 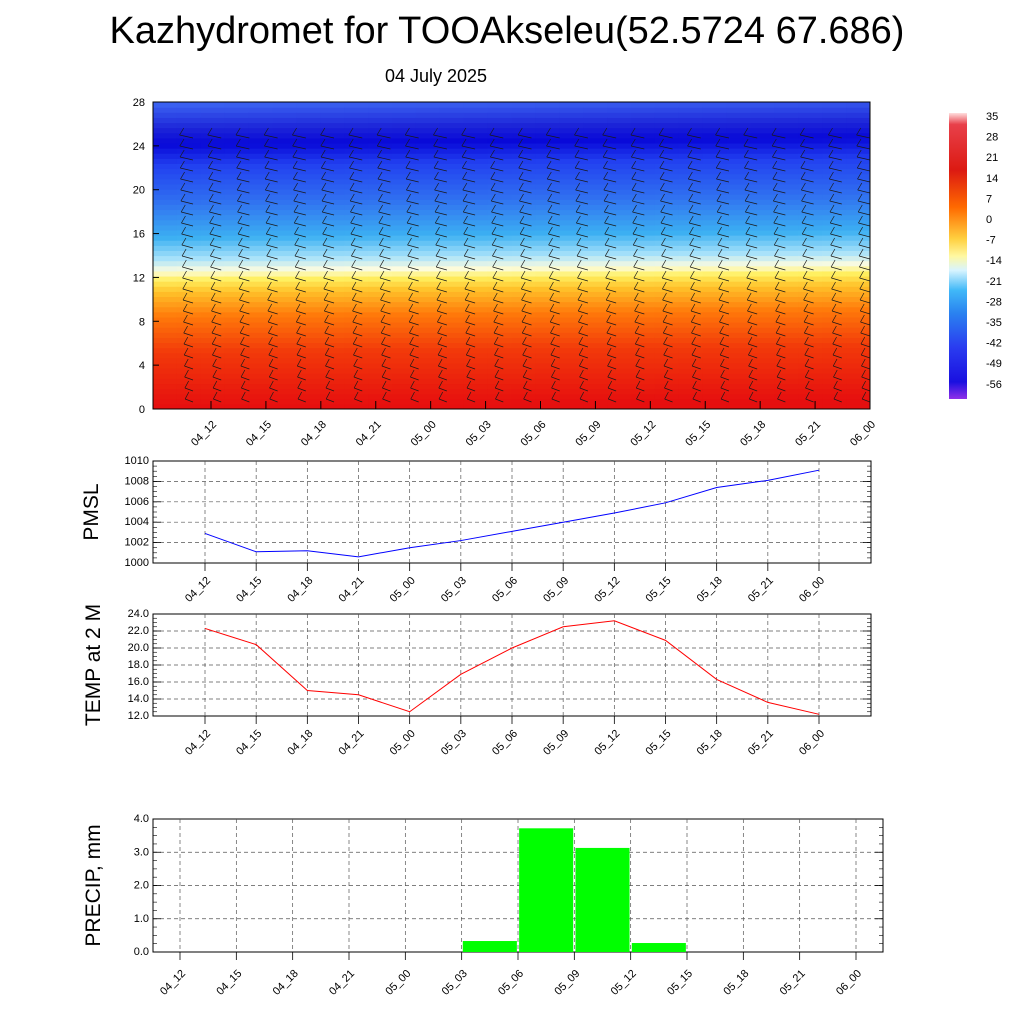 What do you see at coordinates (991, 241) in the screenshot?
I see `colorbar-label: -7` at bounding box center [991, 241].